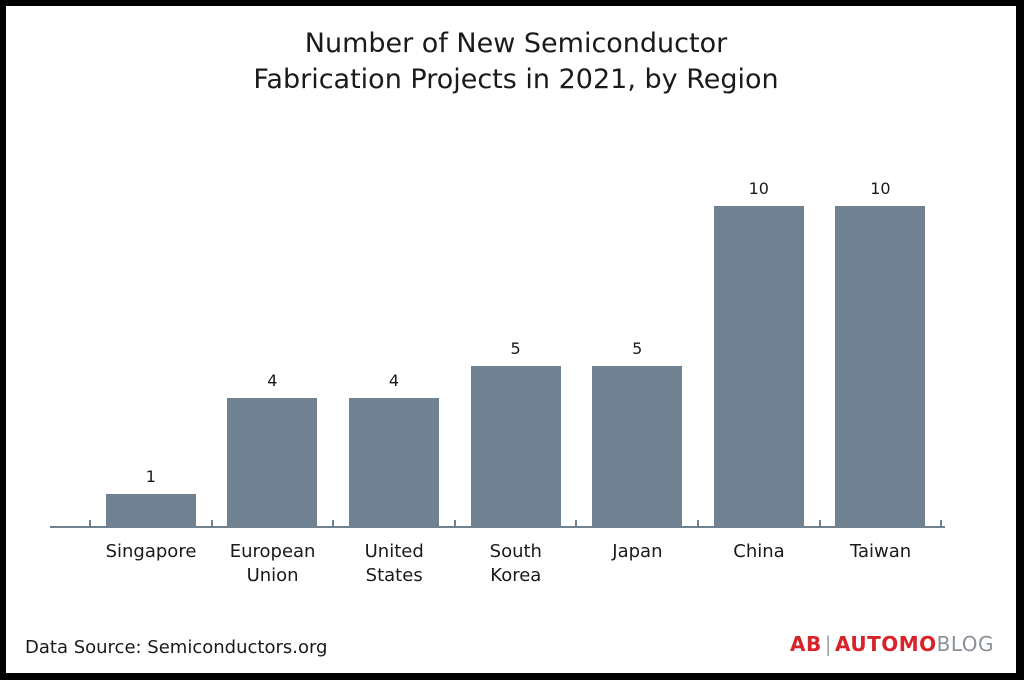 This screenshot has height=680, width=1024. What do you see at coordinates (394, 563) in the screenshot?
I see `category-label: United States` at bounding box center [394, 563].